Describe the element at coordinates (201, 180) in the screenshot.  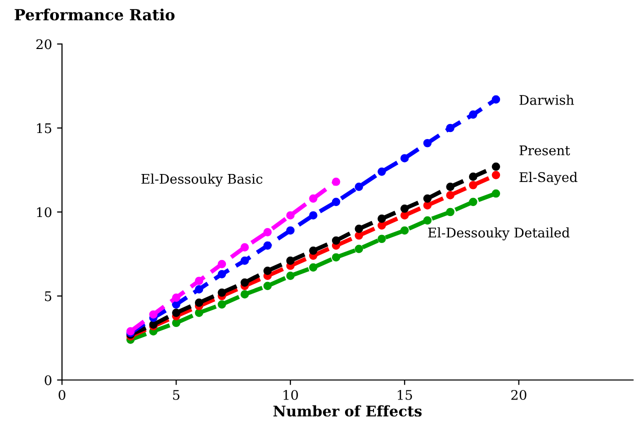
I see `text: El-Dessouky Basic` at that location.